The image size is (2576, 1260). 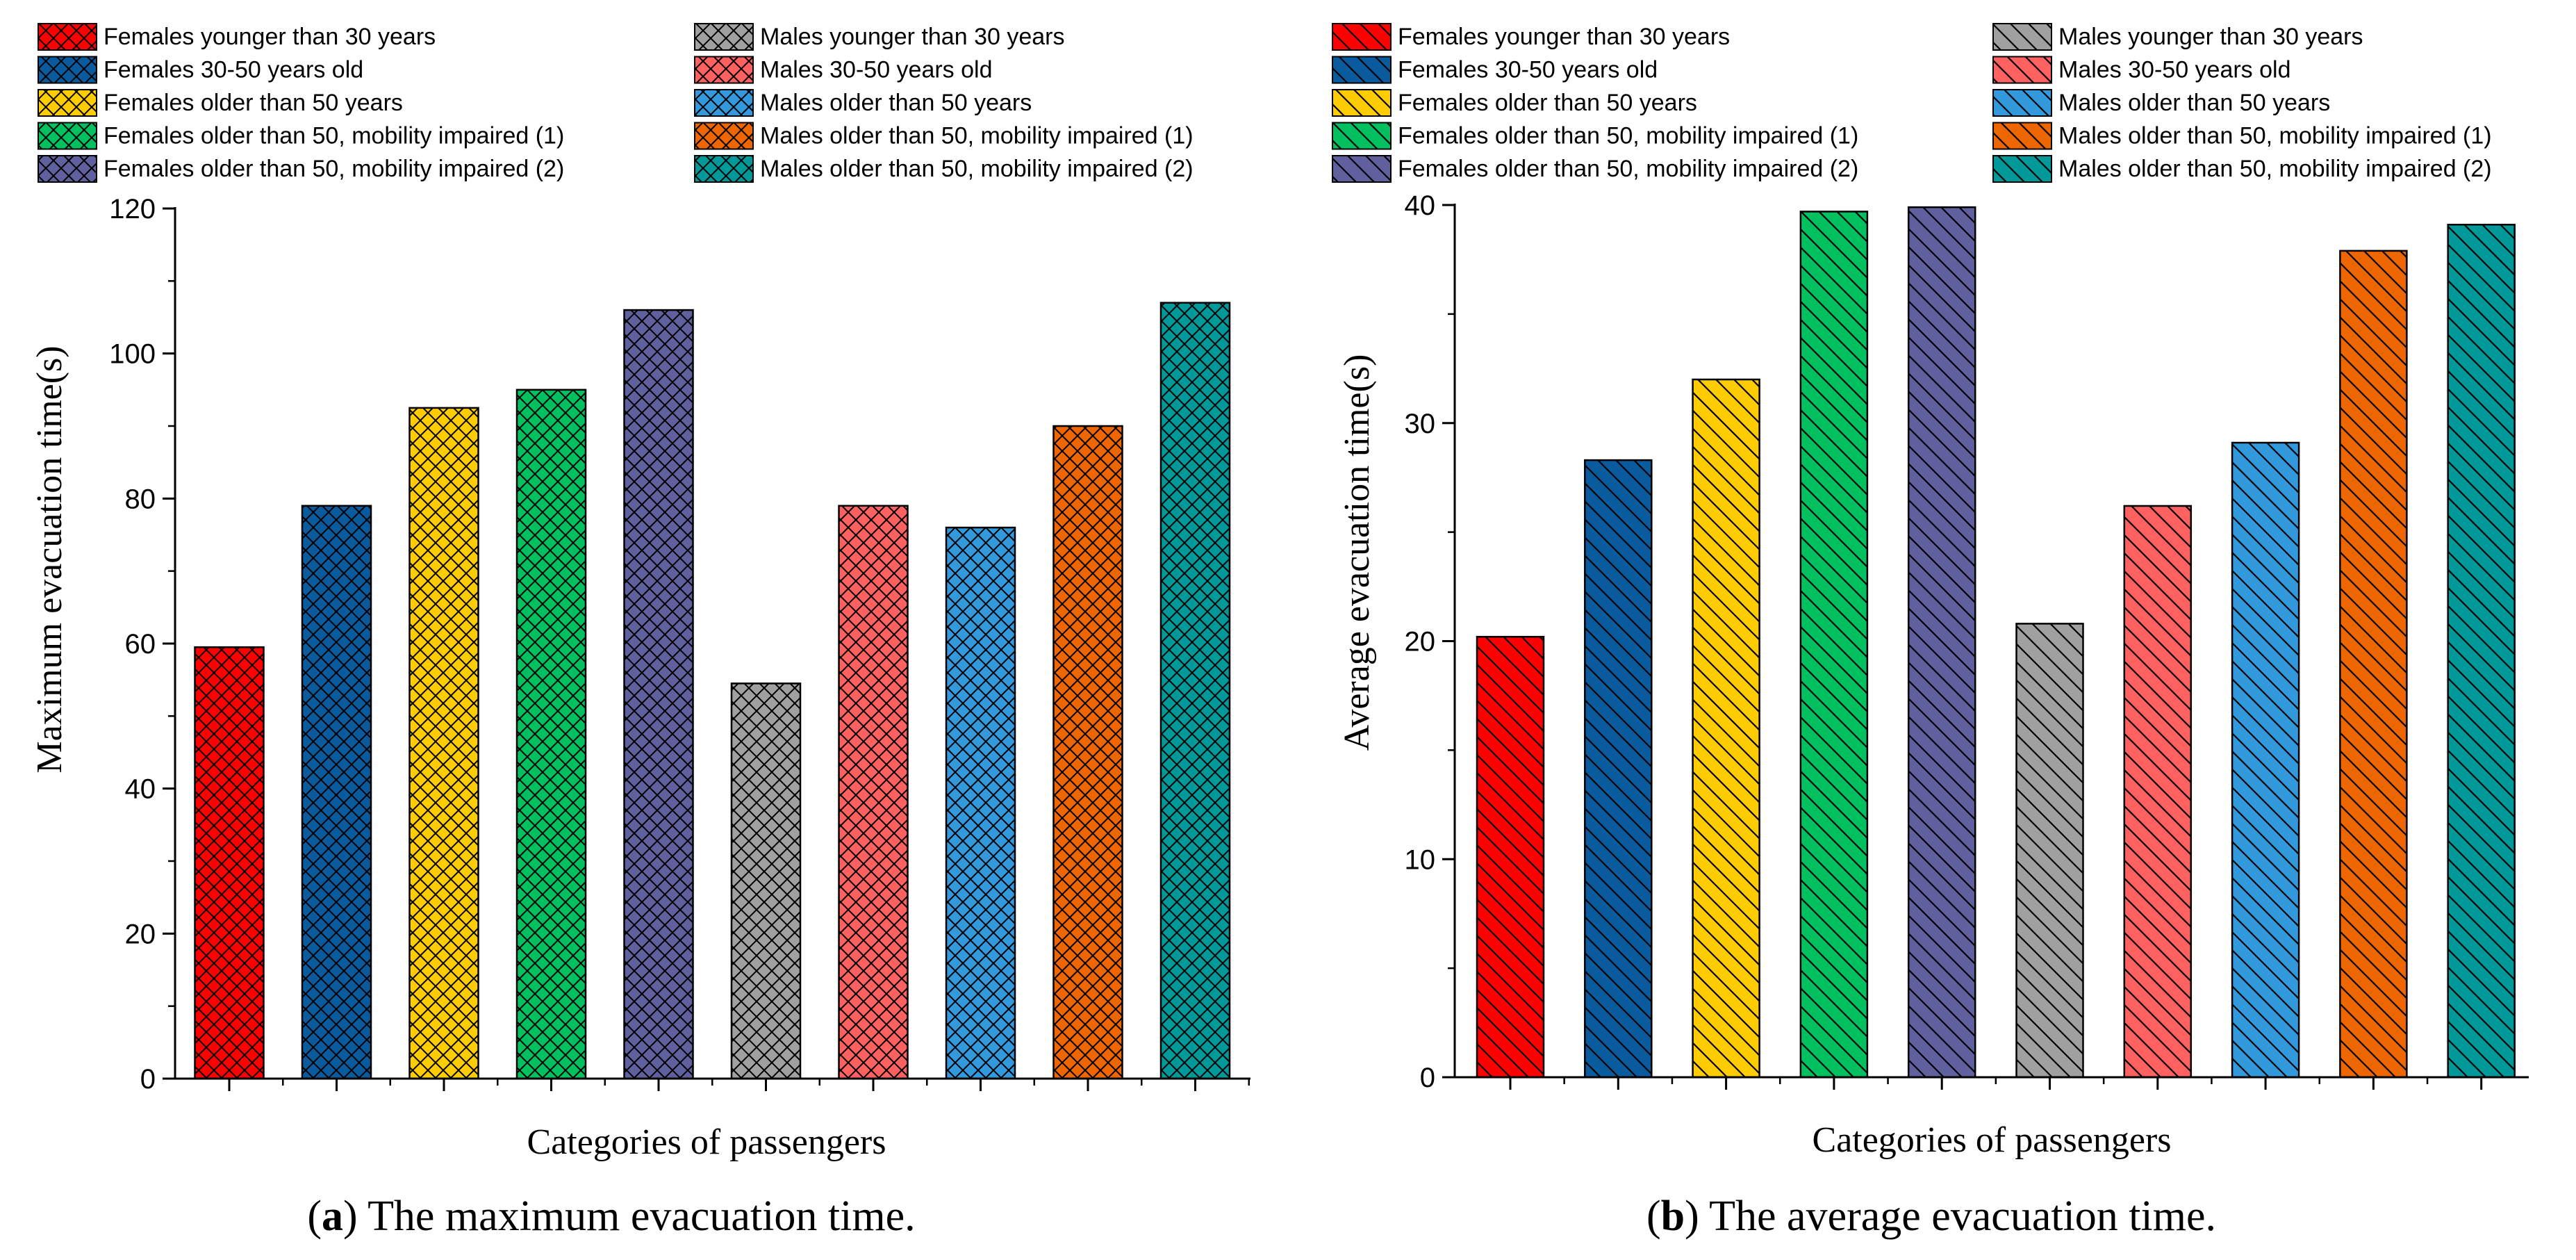 I want to click on y-axis-title-a: Maximum evacuation time(s), so click(x=49, y=559).